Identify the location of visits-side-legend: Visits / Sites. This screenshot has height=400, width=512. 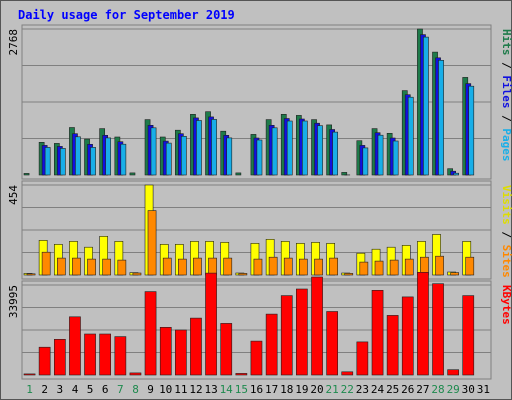
(506, 231).